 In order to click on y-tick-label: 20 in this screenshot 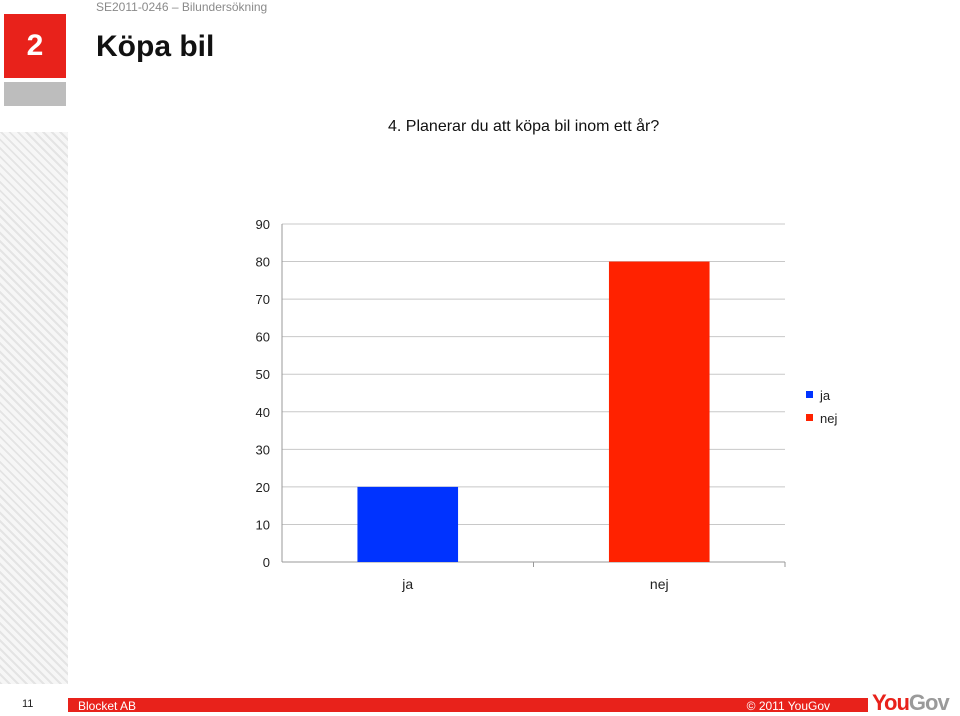, I will do `click(263, 487)`.